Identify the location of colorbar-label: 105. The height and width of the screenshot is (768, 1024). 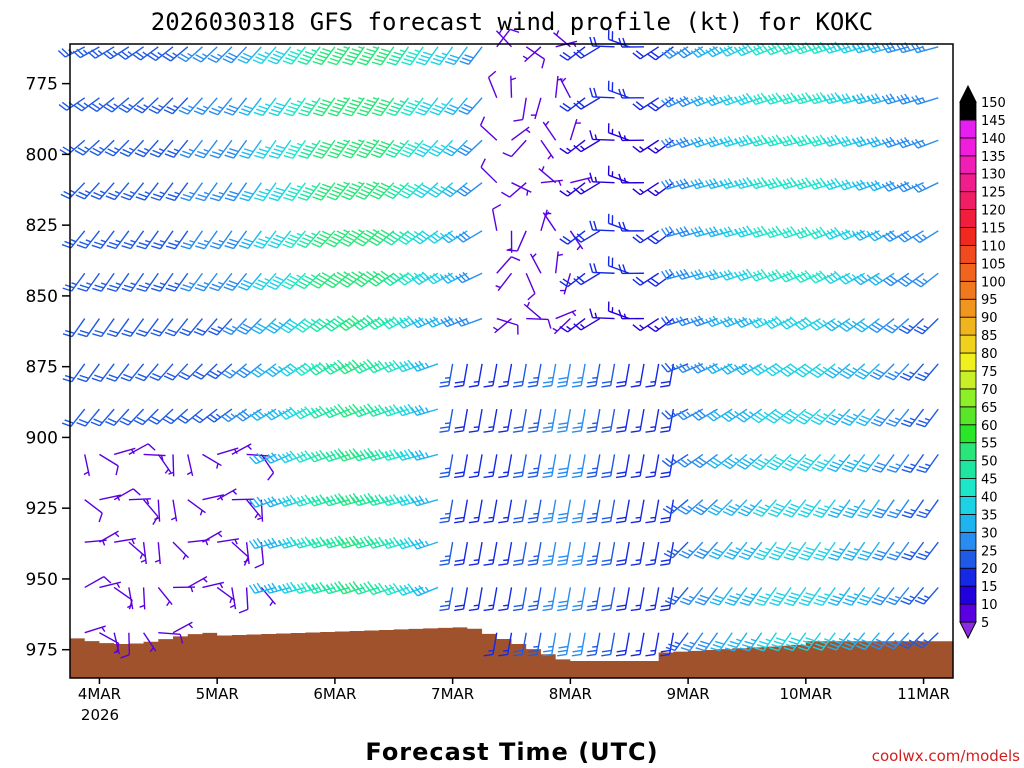
(993, 264).